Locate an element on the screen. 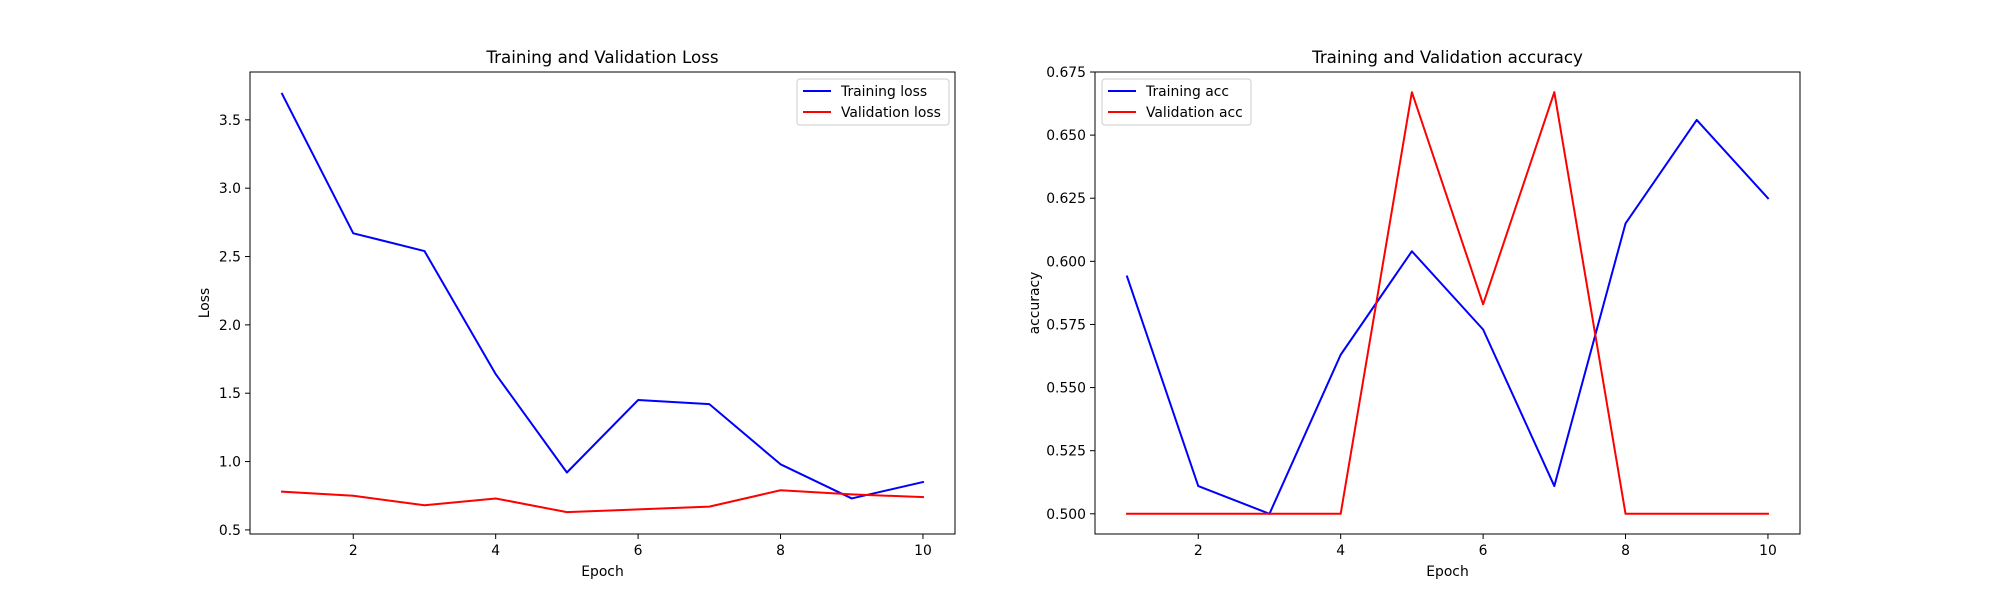  y-tick-label: 0.575 is located at coordinates (1066, 325).